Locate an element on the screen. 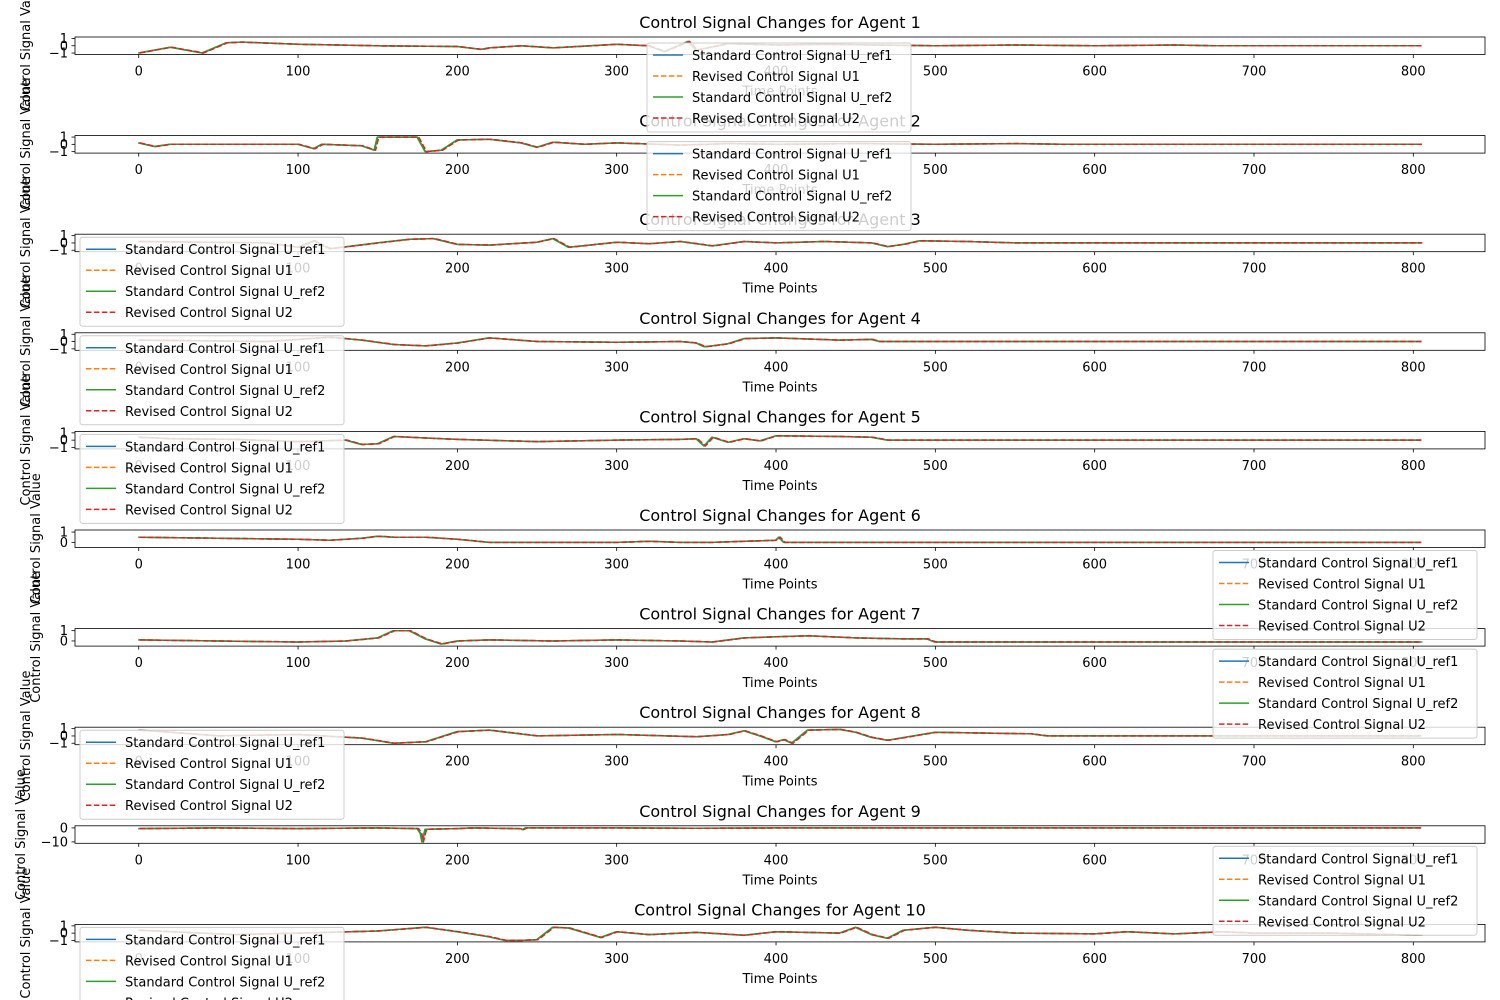 The image size is (1500, 1000). y-tick-label: −10 is located at coordinates (54, 842).